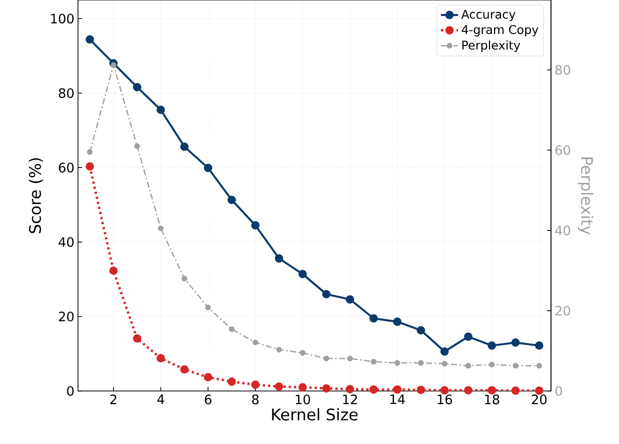  I want to click on x-tick-label: 8, so click(255, 399).